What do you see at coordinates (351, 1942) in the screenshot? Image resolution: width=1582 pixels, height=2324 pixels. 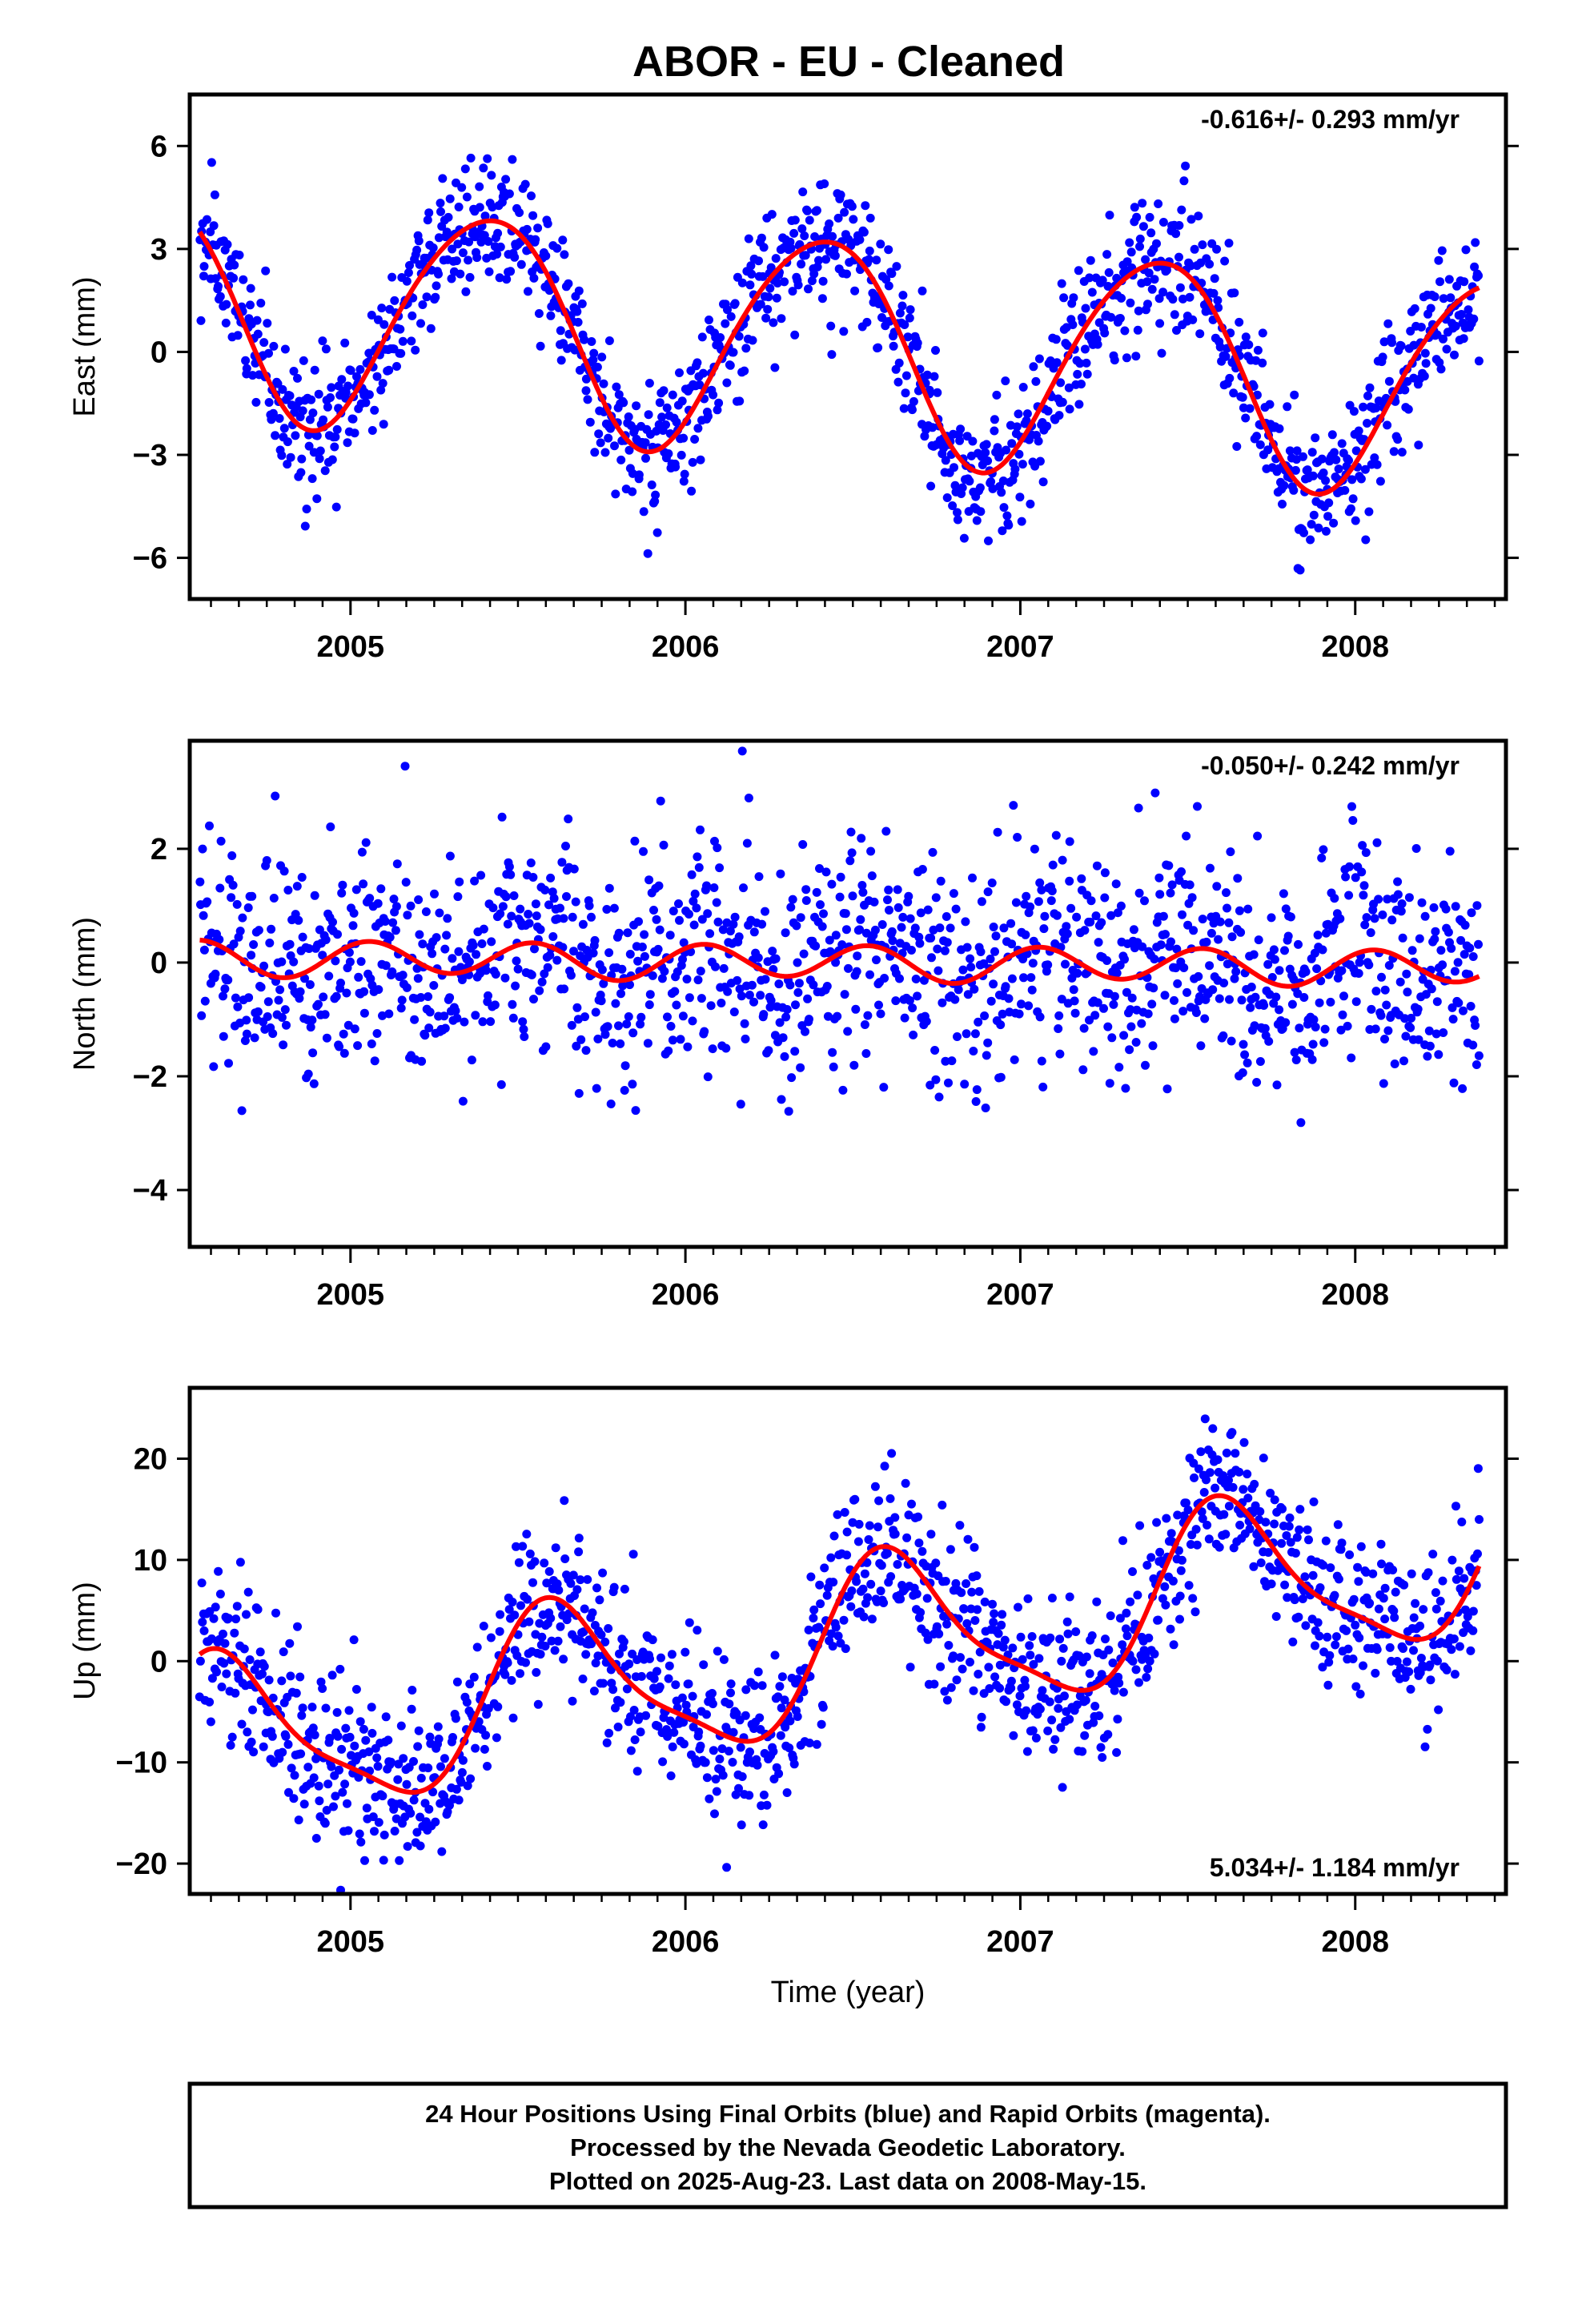 I see `xtick-label: 2005` at bounding box center [351, 1942].